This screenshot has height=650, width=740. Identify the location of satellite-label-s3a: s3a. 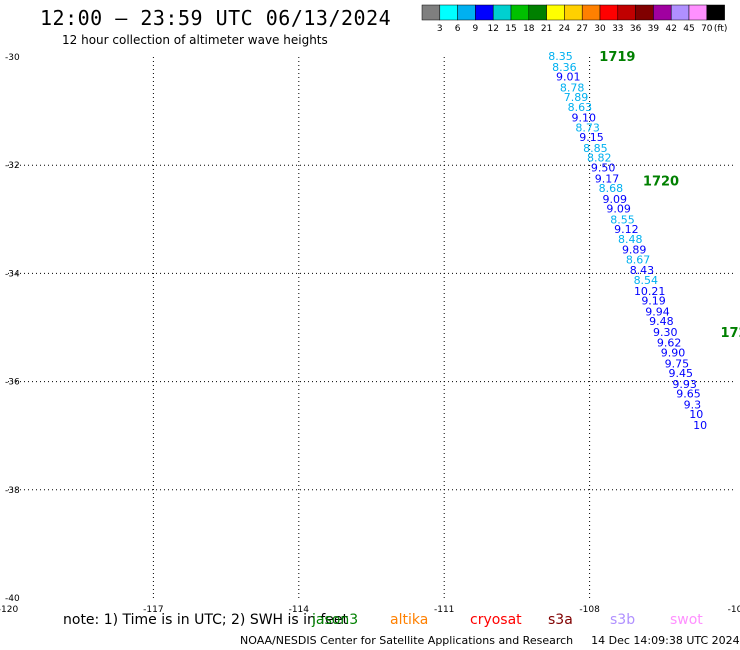
(560, 620).